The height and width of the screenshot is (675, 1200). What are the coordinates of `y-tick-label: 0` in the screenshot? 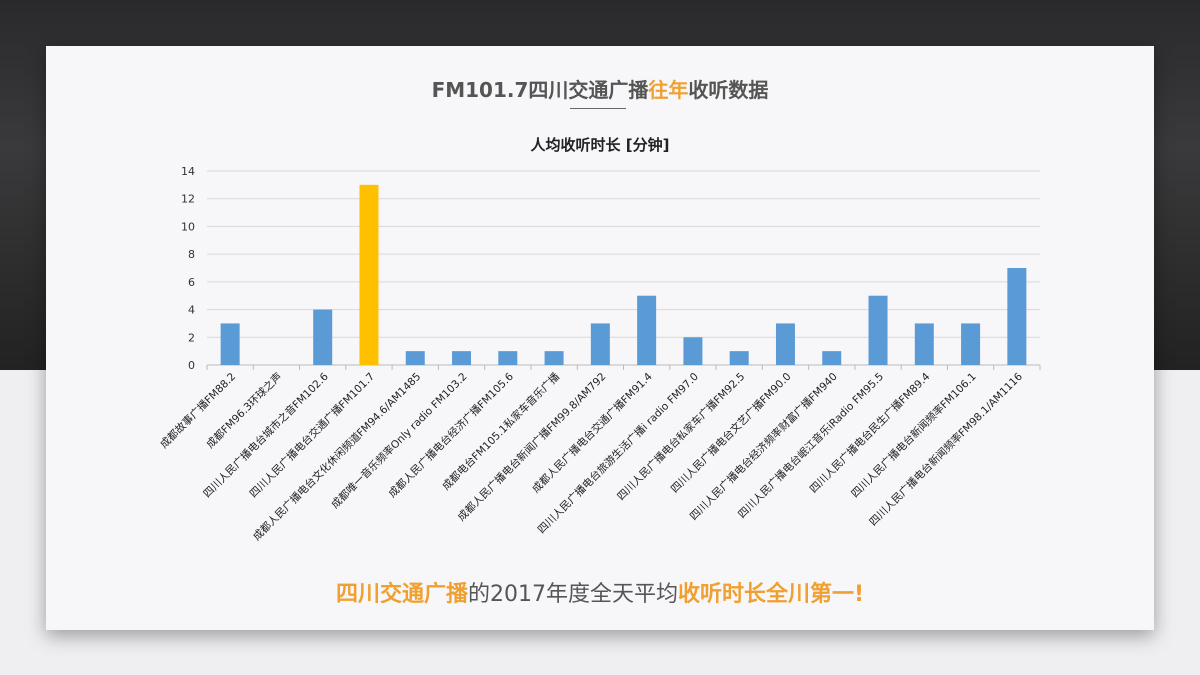 It's located at (191, 365).